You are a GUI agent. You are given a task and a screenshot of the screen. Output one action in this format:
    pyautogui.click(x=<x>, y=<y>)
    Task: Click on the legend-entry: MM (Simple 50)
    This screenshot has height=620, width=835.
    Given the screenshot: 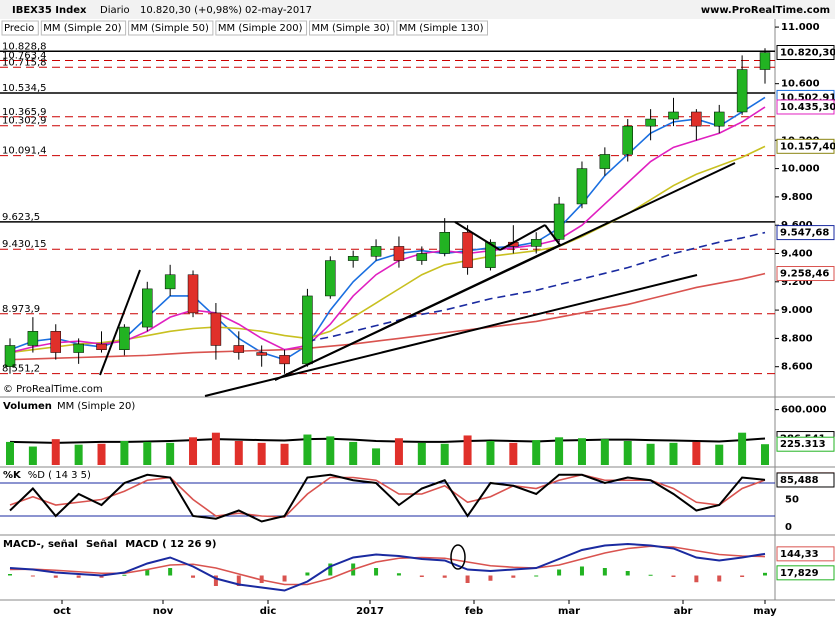 What is the action you would take?
    pyautogui.click(x=170, y=28)
    